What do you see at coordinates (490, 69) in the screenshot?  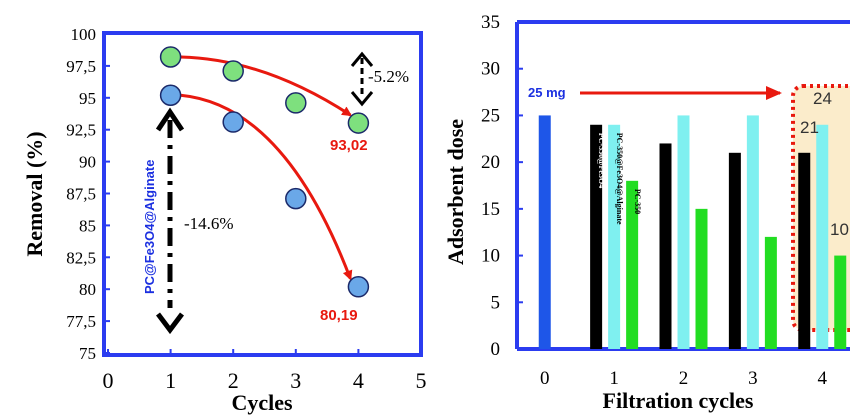 I see `right-y-tick-label: 30` at bounding box center [490, 69].